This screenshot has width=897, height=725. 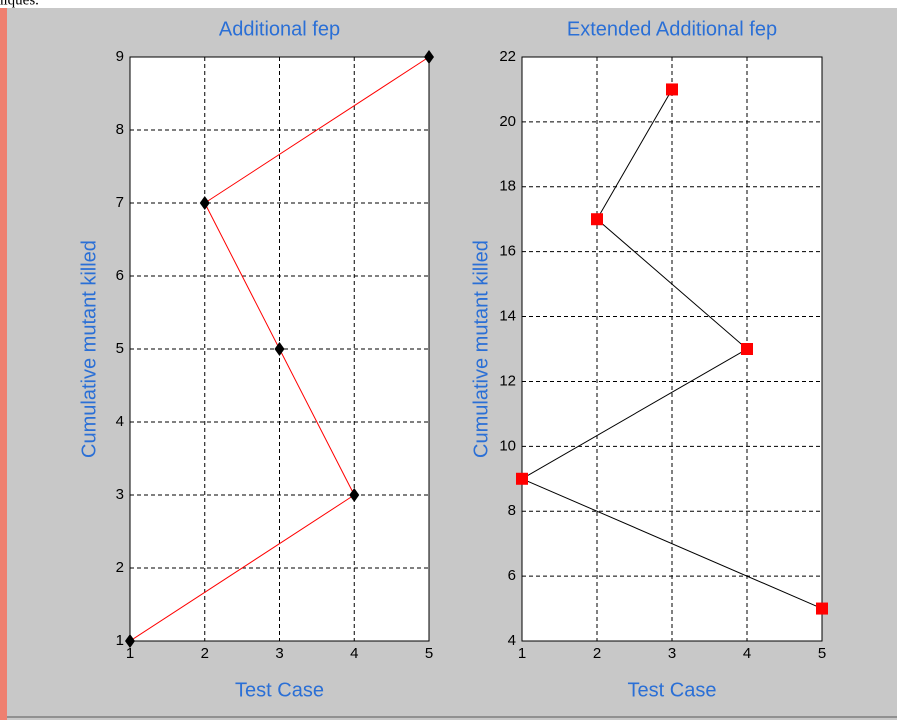 I want to click on y-tick-label: 2, so click(x=120, y=567).